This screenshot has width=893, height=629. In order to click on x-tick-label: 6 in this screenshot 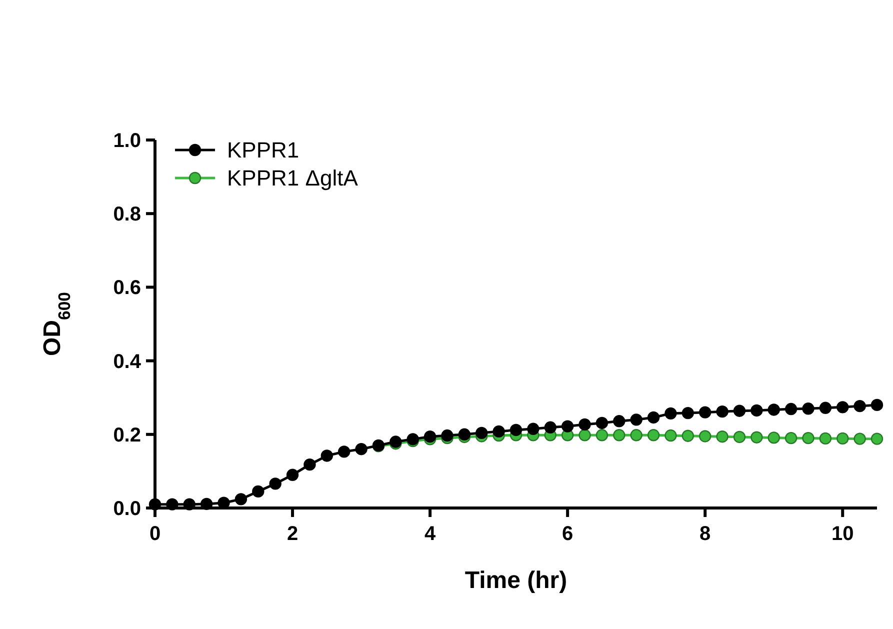, I will do `click(568, 534)`.